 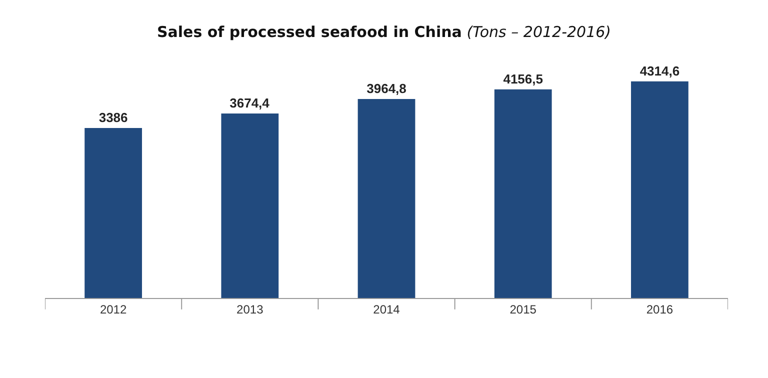 What do you see at coordinates (309, 31) in the screenshot?
I see `chart-title: Sales of processed seafood in China` at bounding box center [309, 31].